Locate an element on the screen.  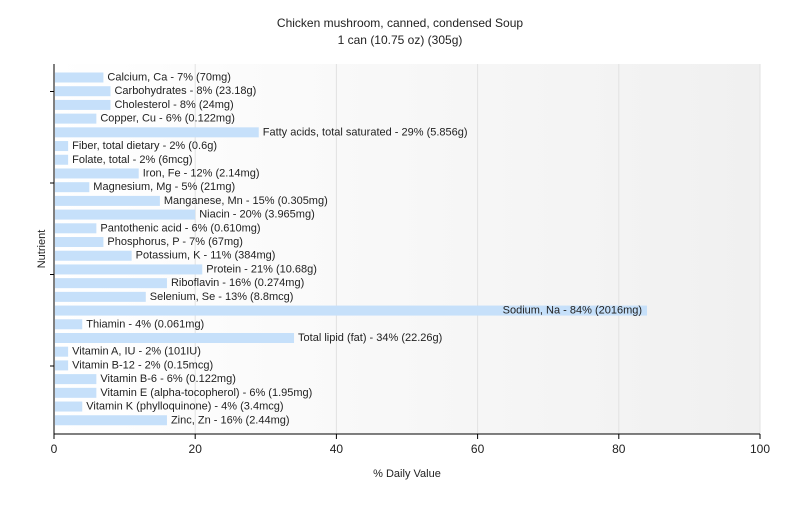
bar-label: Carbohydrates - 8% (23.18g) is located at coordinates (185, 91).